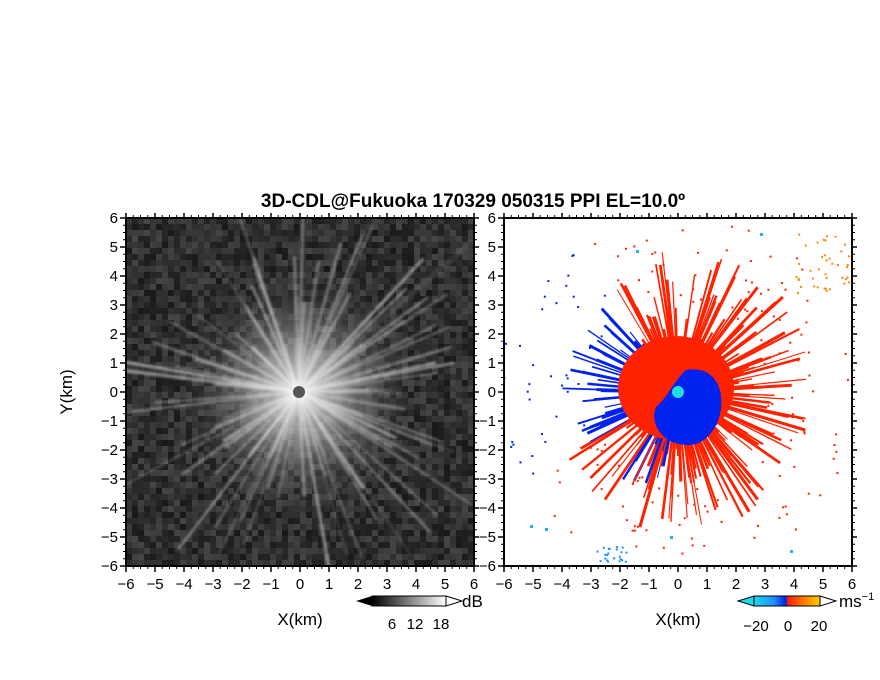 The height and width of the screenshot is (680, 880). What do you see at coordinates (299, 392) in the screenshot?
I see `intensity-center-blank` at bounding box center [299, 392].